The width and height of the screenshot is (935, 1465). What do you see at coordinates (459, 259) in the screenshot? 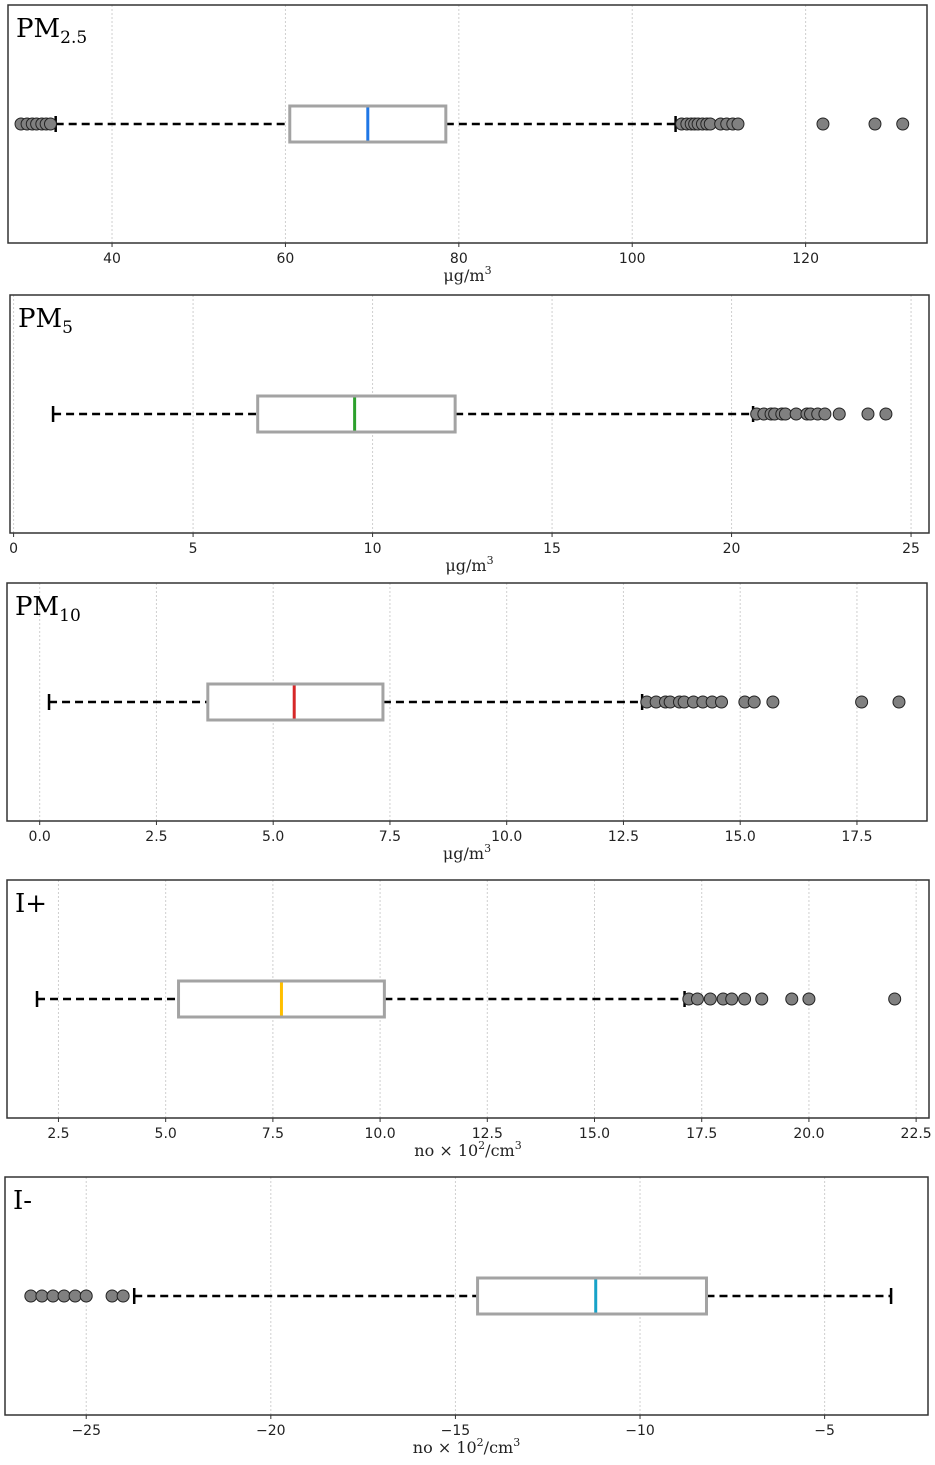
I see `x-tick-label: 80` at bounding box center [459, 259].